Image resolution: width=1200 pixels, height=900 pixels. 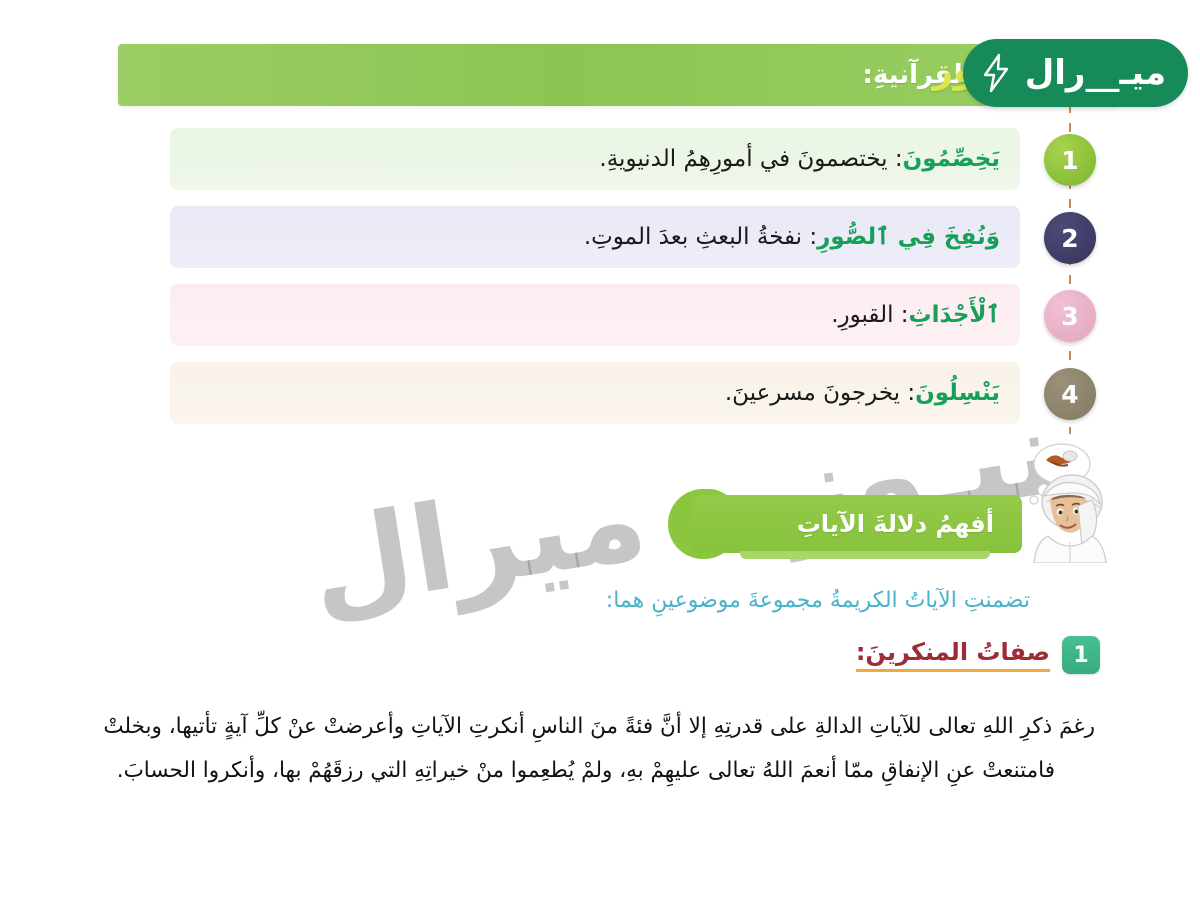 What do you see at coordinates (954, 314) in the screenshot?
I see `vocabulary-term: ٱلْأَجْدَاثِ` at bounding box center [954, 314].